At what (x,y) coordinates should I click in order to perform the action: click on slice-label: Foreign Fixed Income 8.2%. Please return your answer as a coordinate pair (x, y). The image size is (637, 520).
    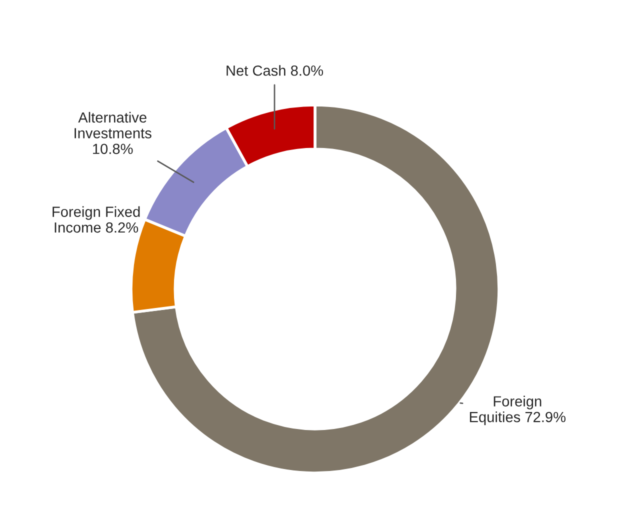
    Looking at the image, I should click on (96, 219).